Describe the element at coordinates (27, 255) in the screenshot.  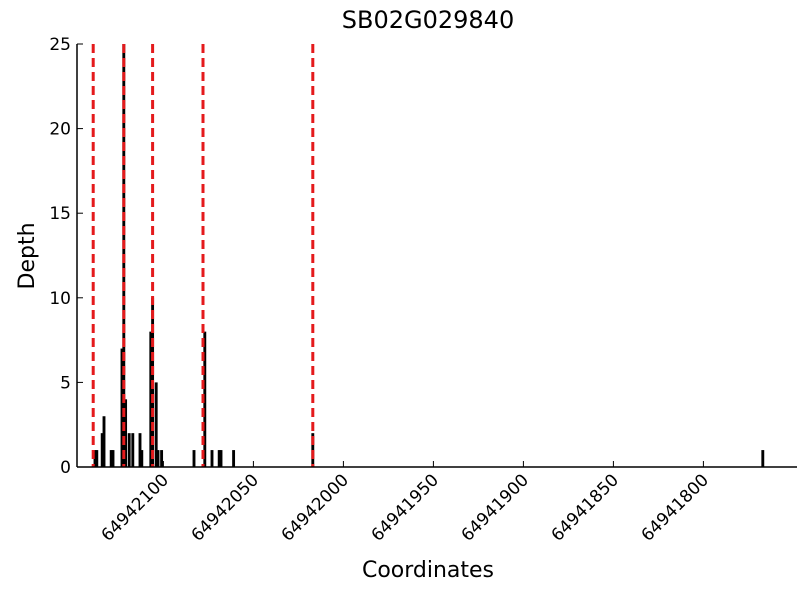
I see `y-axis-label: Depth` at that location.